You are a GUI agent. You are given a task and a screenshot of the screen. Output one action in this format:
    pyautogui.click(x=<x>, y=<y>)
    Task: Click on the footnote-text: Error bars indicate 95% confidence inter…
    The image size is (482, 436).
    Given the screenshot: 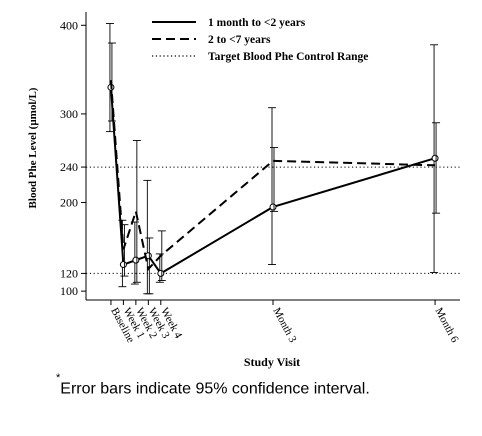 What is the action you would take?
    pyautogui.click(x=215, y=389)
    